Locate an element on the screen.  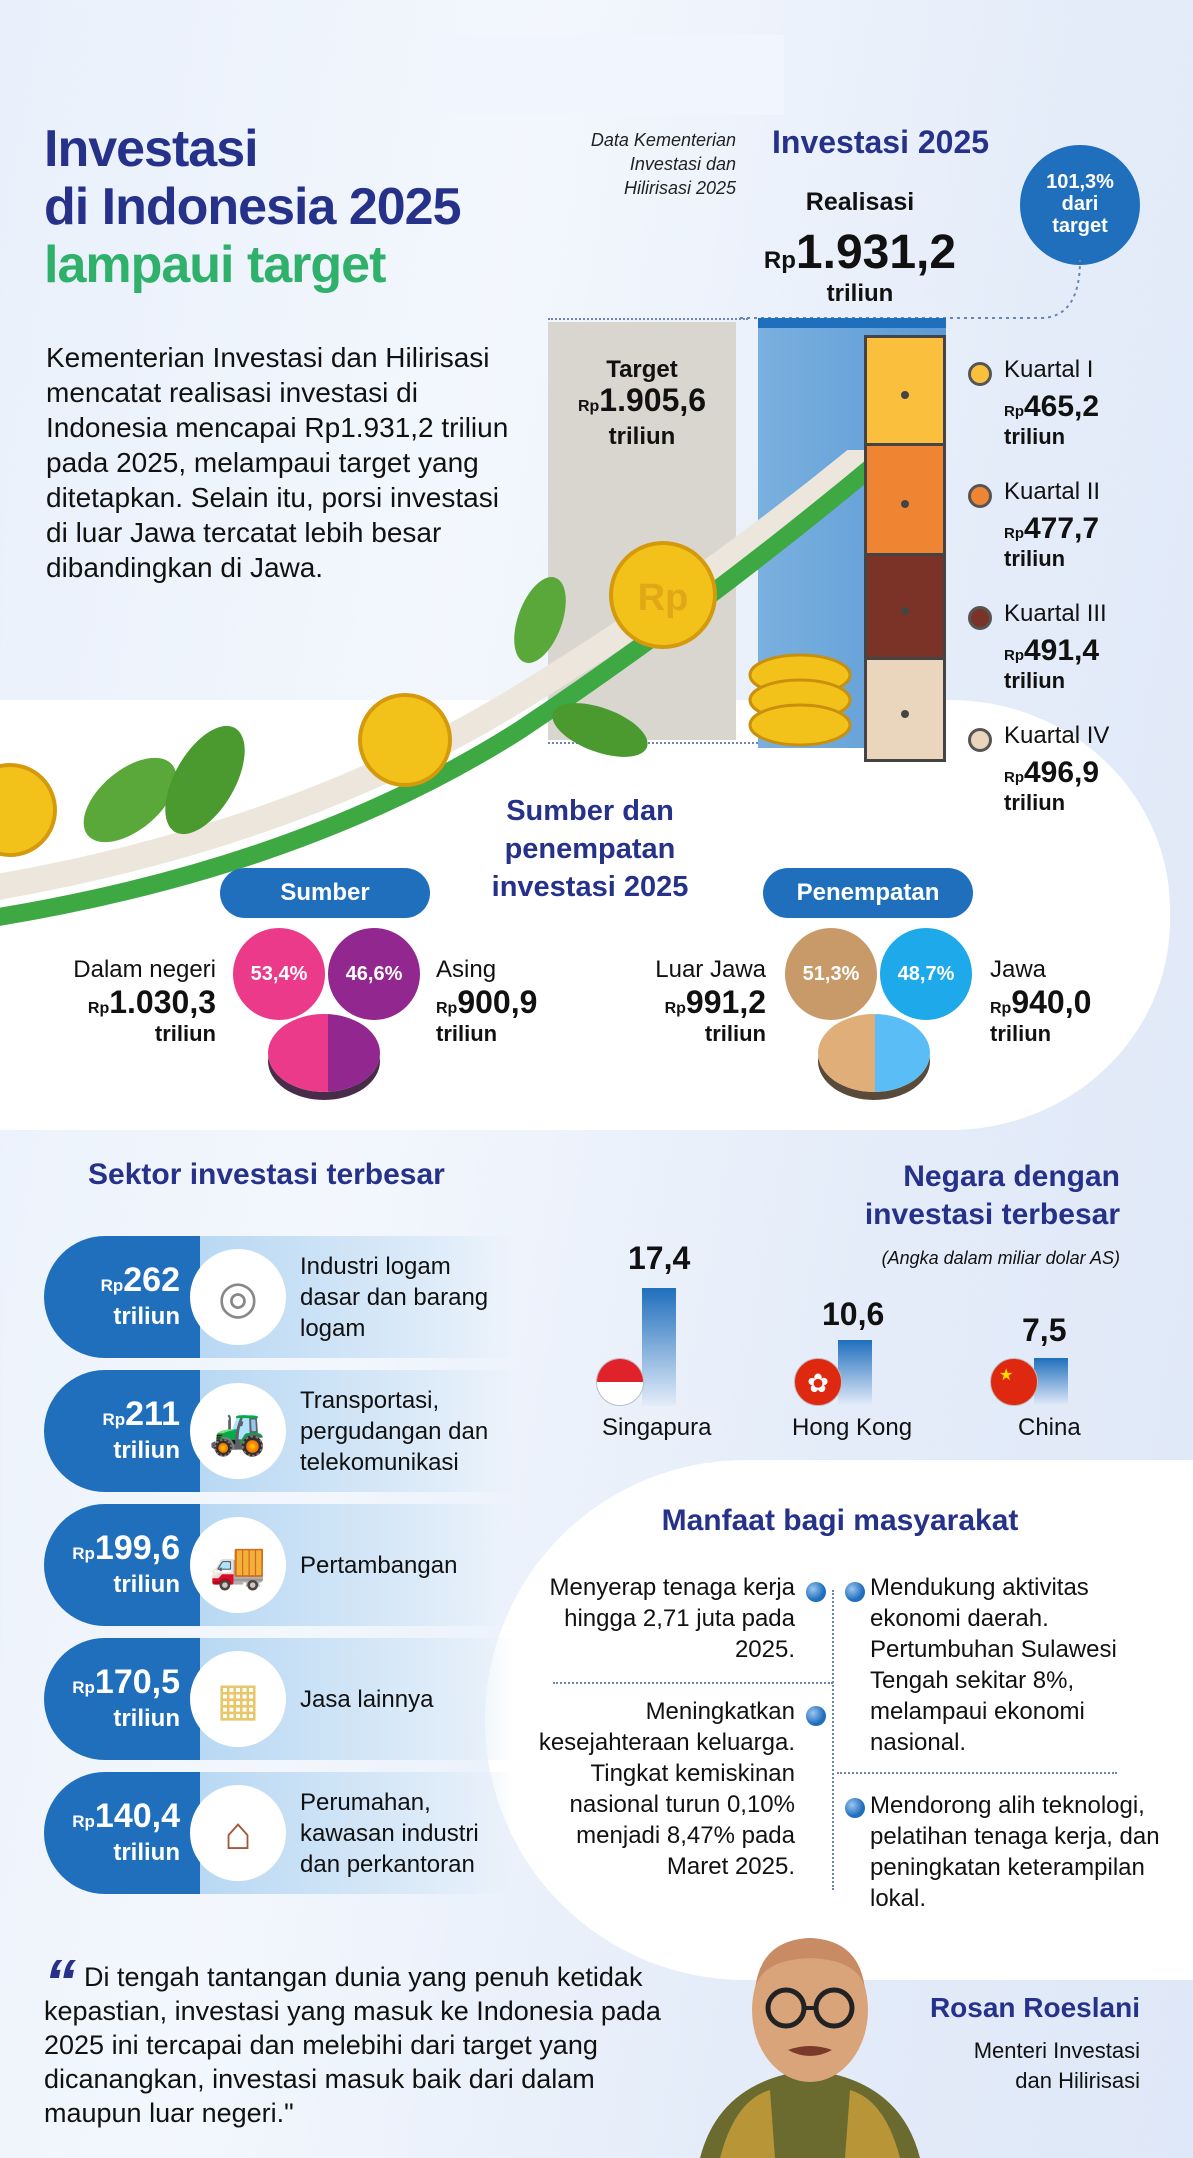
sektor-title: Sektor investasi terbesar is located at coordinates (266, 1174).